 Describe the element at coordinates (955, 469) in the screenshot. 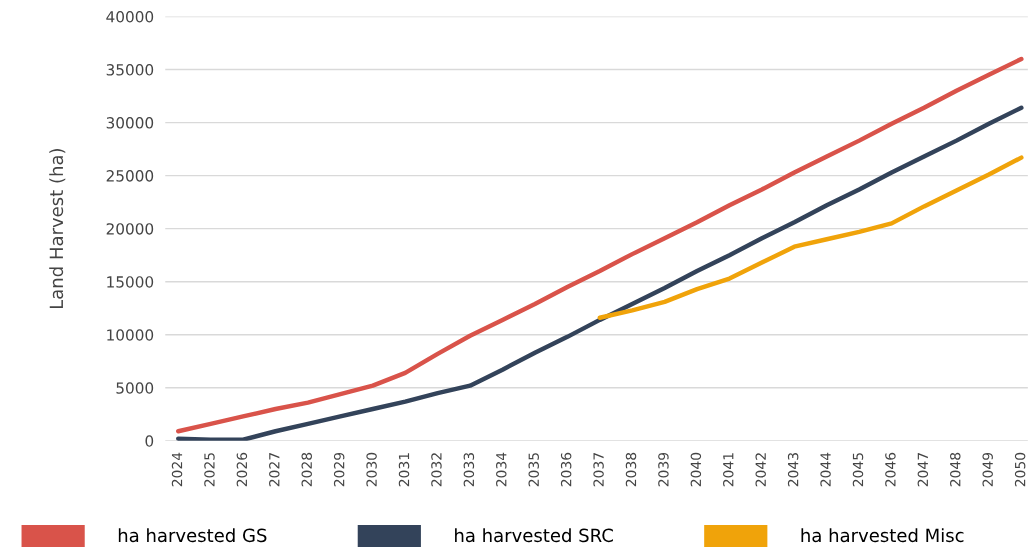

I see `x-tick-label: 2048` at that location.